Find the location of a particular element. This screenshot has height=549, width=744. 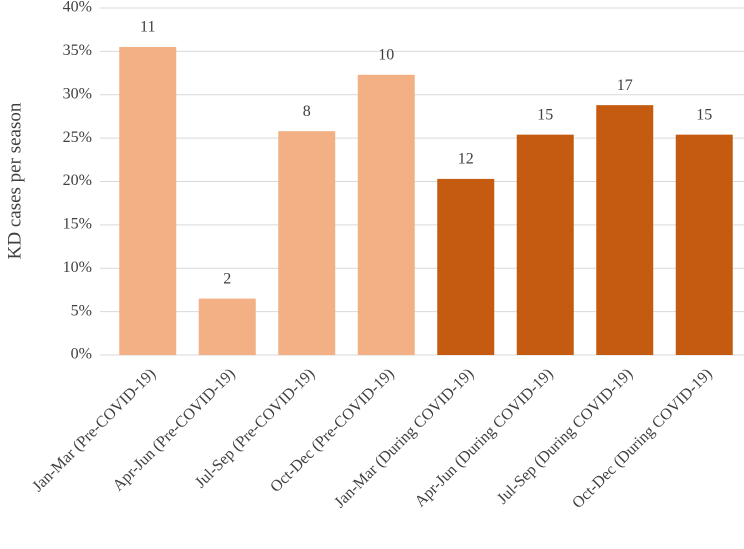

y-tick-label: 10% is located at coordinates (77, 267).